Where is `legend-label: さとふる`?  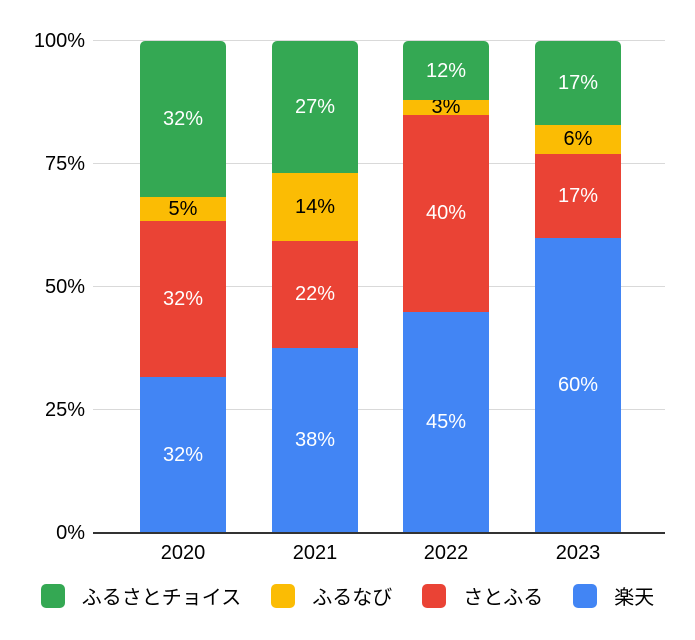
legend-label: さとふる is located at coordinates (503, 598).